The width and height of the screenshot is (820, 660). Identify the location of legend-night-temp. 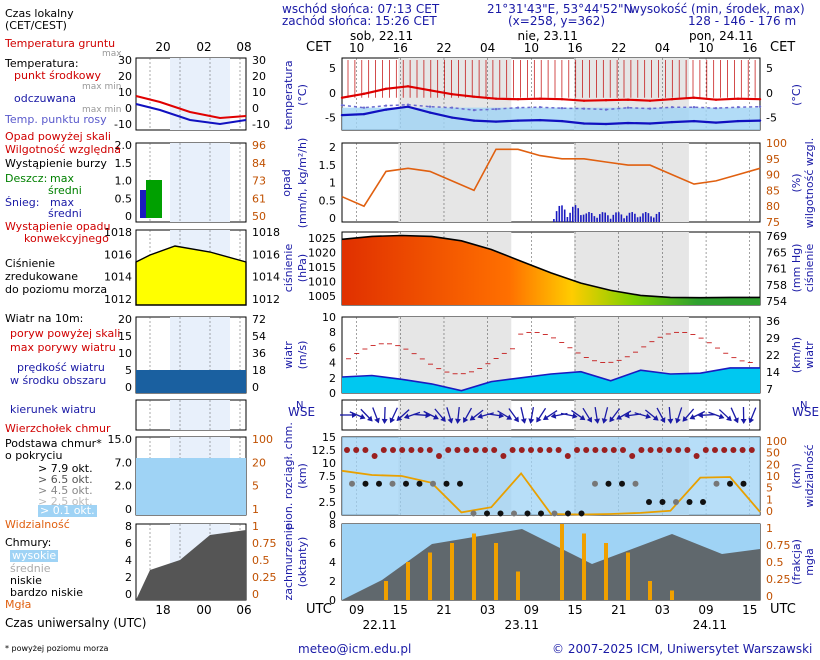
(200, 94).